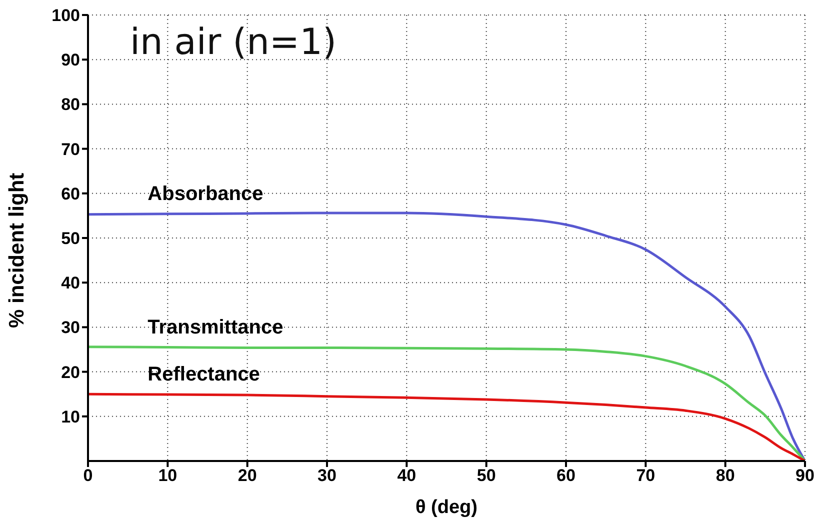 The width and height of the screenshot is (829, 531). Describe the element at coordinates (646, 476) in the screenshot. I see `x-tick-label: 70` at that location.